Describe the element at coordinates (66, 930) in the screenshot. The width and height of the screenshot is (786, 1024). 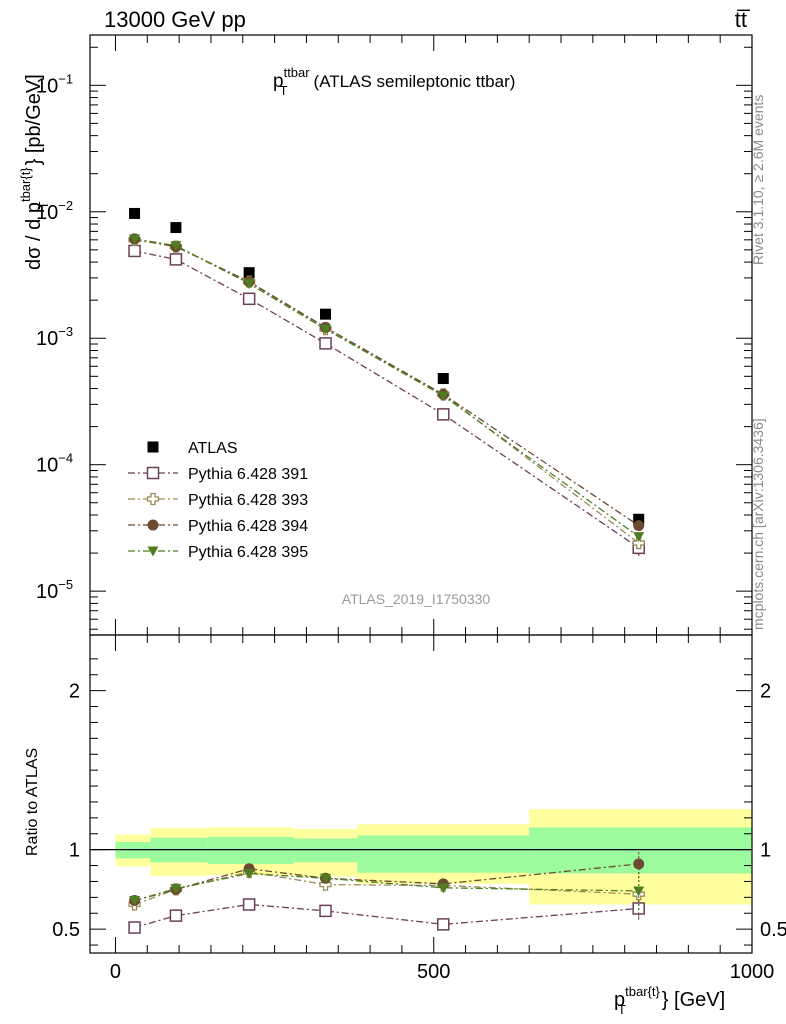
I see `ratio-y-tick-label: 0.5` at that location.